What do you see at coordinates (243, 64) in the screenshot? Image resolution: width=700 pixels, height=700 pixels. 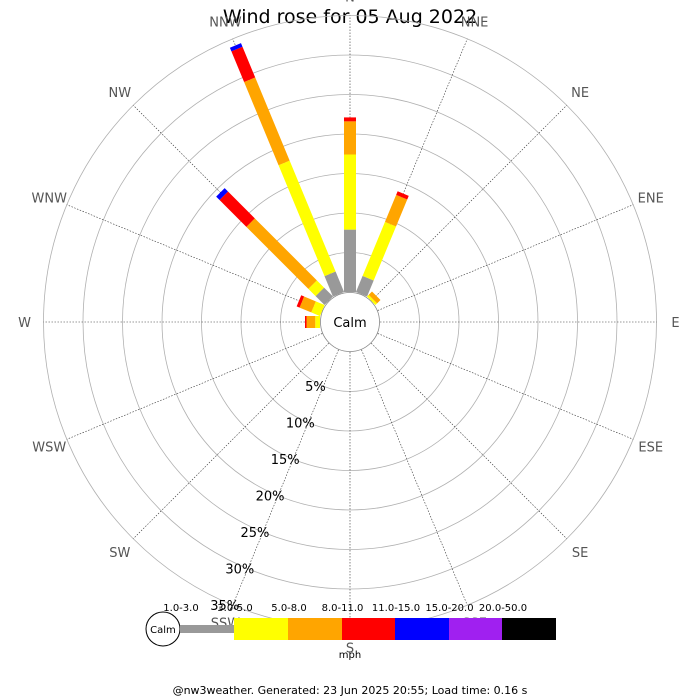 I see `bar-nnw-bin3` at bounding box center [243, 64].